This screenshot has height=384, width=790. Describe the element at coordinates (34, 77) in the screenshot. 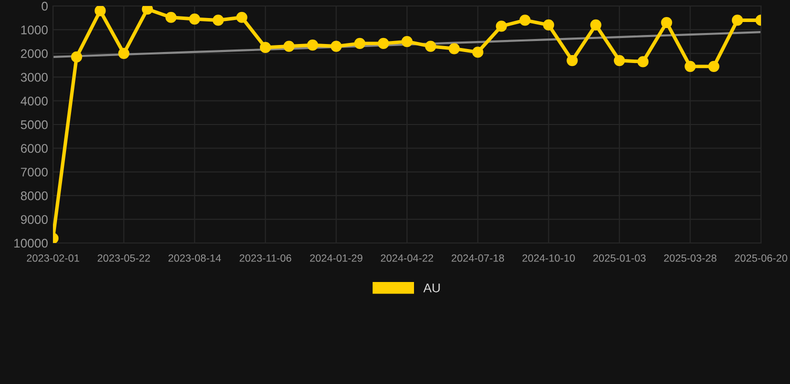

I see `y-tick-label: 3000` at that location.